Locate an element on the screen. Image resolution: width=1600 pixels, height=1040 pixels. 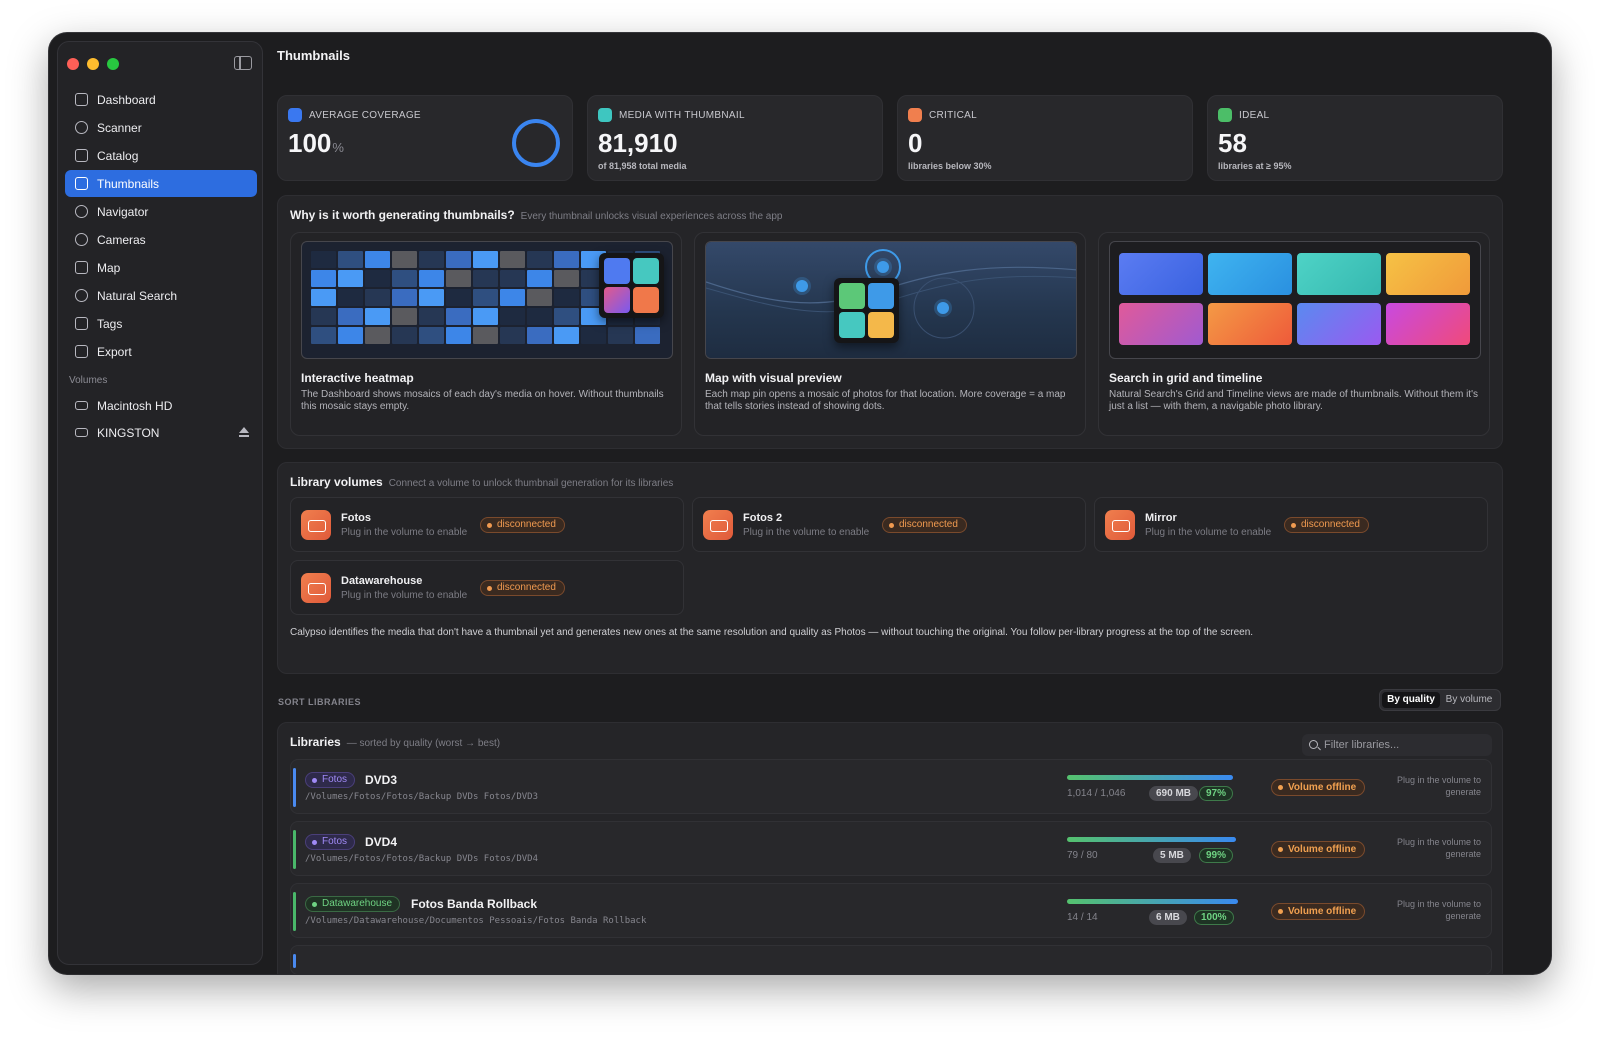
kpi-value: 100 is located at coordinates (310, 143).